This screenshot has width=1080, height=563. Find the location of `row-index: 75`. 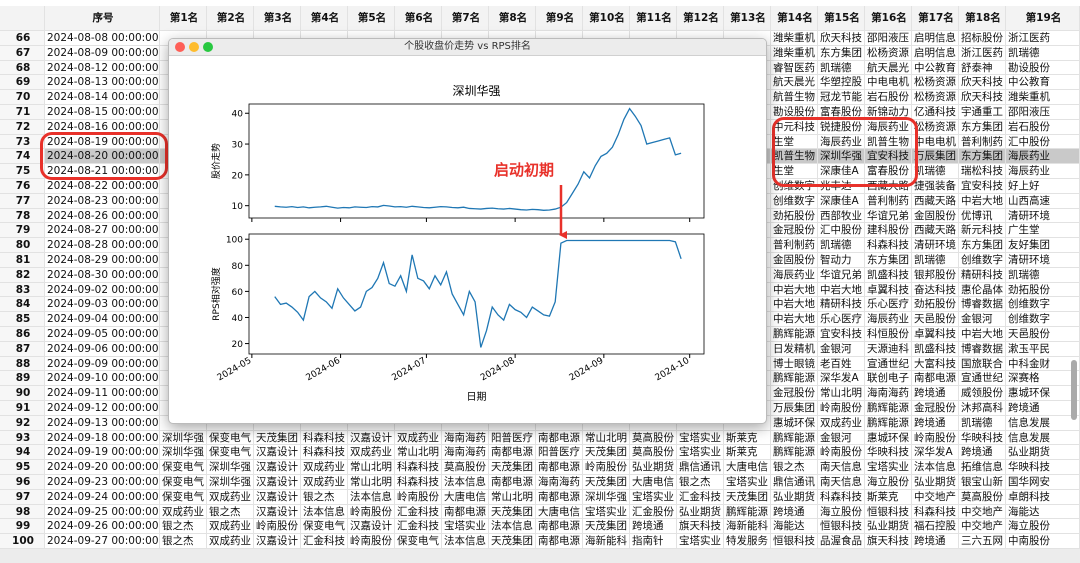

row-index: 75 is located at coordinates (22, 171).